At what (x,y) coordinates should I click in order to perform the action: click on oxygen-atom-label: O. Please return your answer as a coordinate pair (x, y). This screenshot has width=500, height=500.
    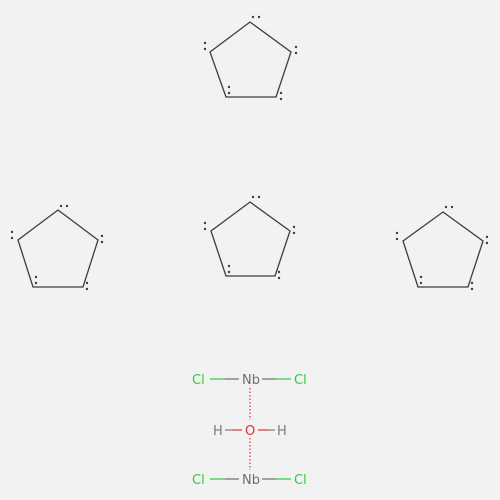
    Looking at the image, I should click on (250, 431).